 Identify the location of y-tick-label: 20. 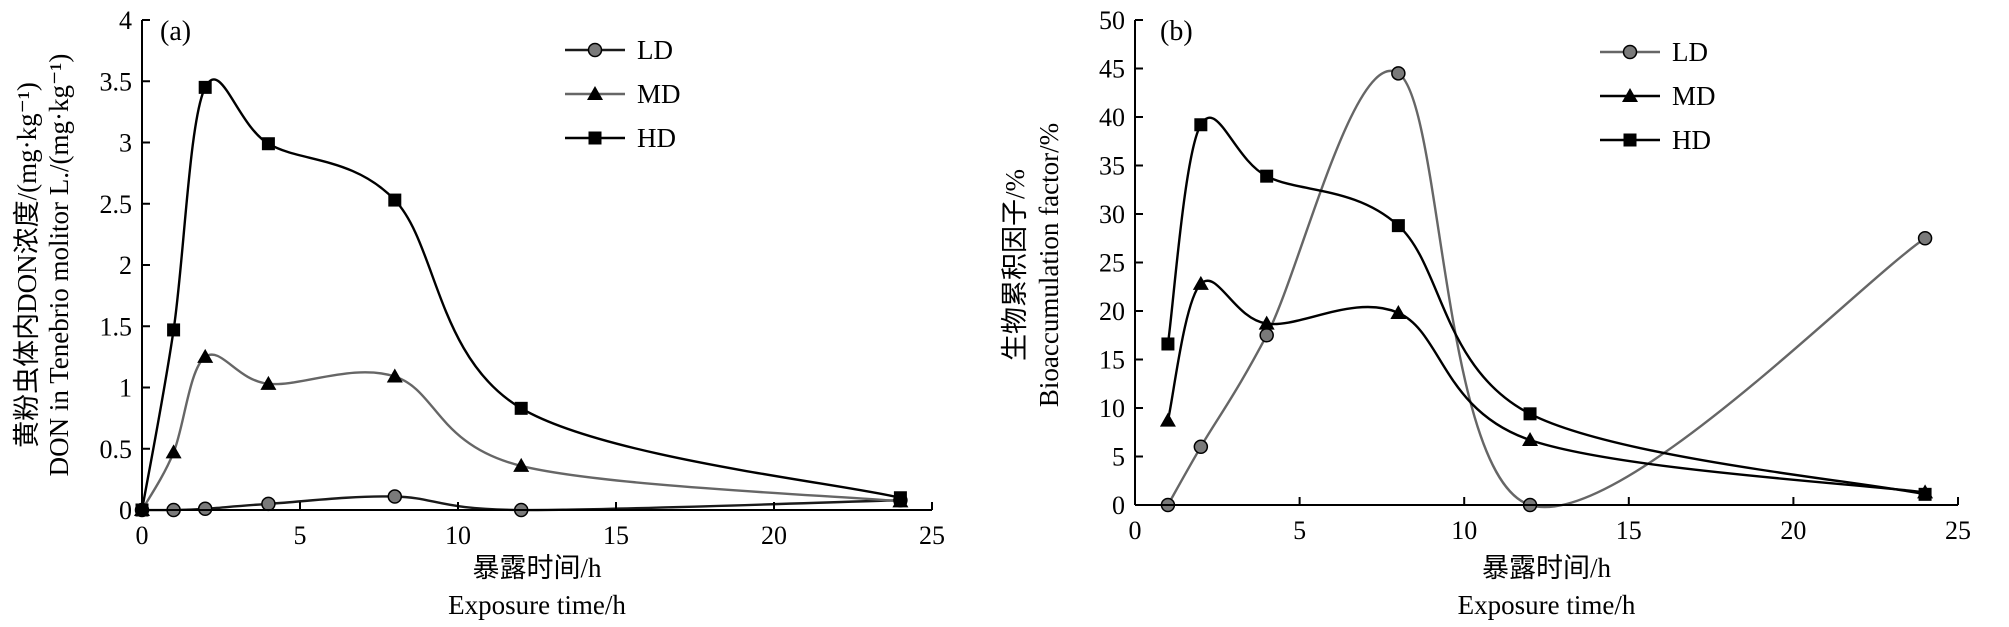
(1112, 311).